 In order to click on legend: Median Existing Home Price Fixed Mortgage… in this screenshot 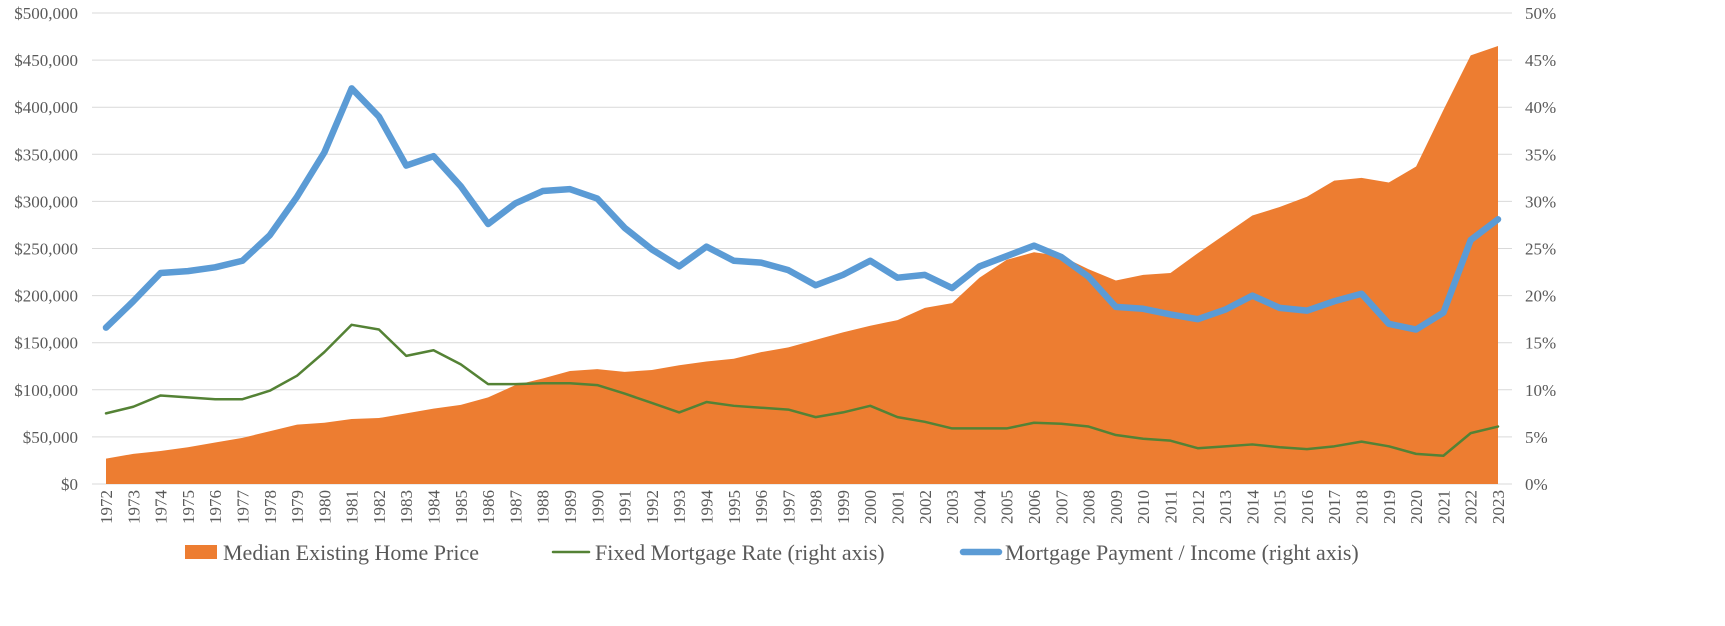, I will do `click(772, 552)`.